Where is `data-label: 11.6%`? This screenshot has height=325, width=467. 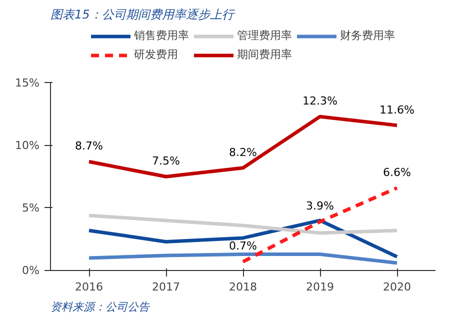
data-label: 11.6% is located at coordinates (397, 109).